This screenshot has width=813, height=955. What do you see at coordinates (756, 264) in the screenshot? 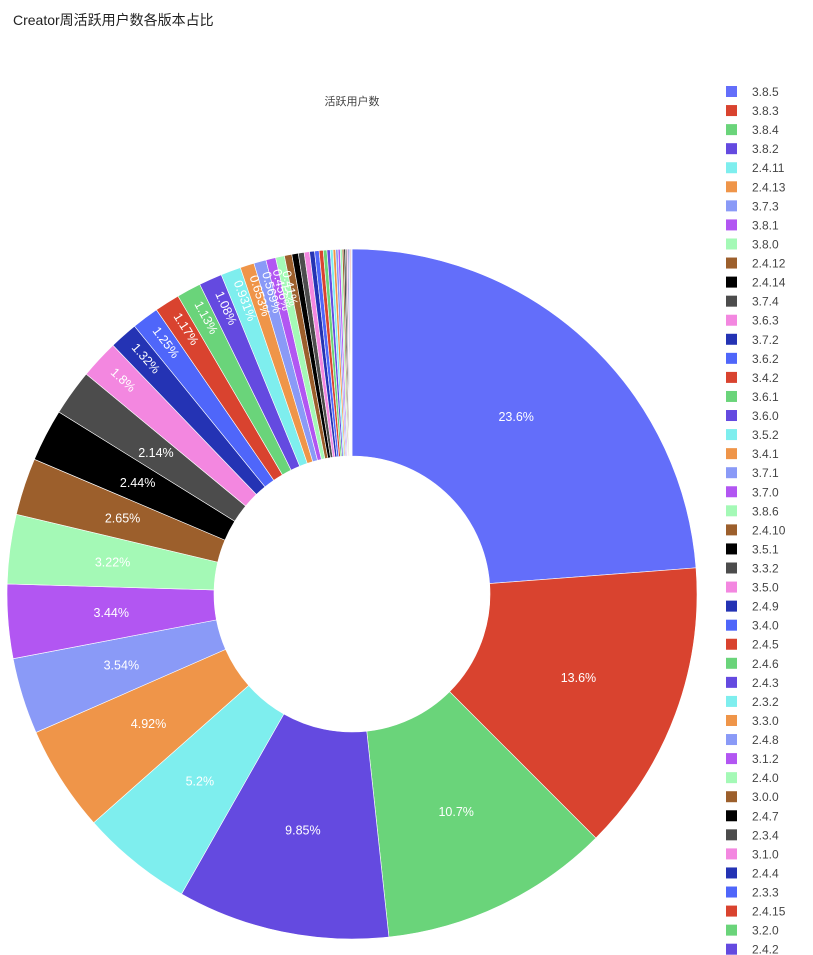
I see `legend-item-2-4-12: 2.4.12` at bounding box center [756, 264].